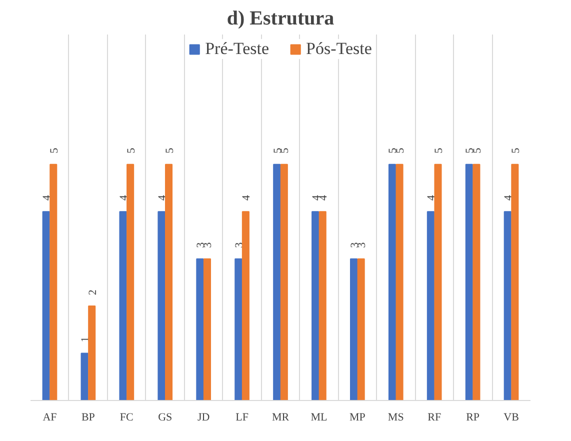  I want to click on x-tick-label: BP, so click(88, 418).